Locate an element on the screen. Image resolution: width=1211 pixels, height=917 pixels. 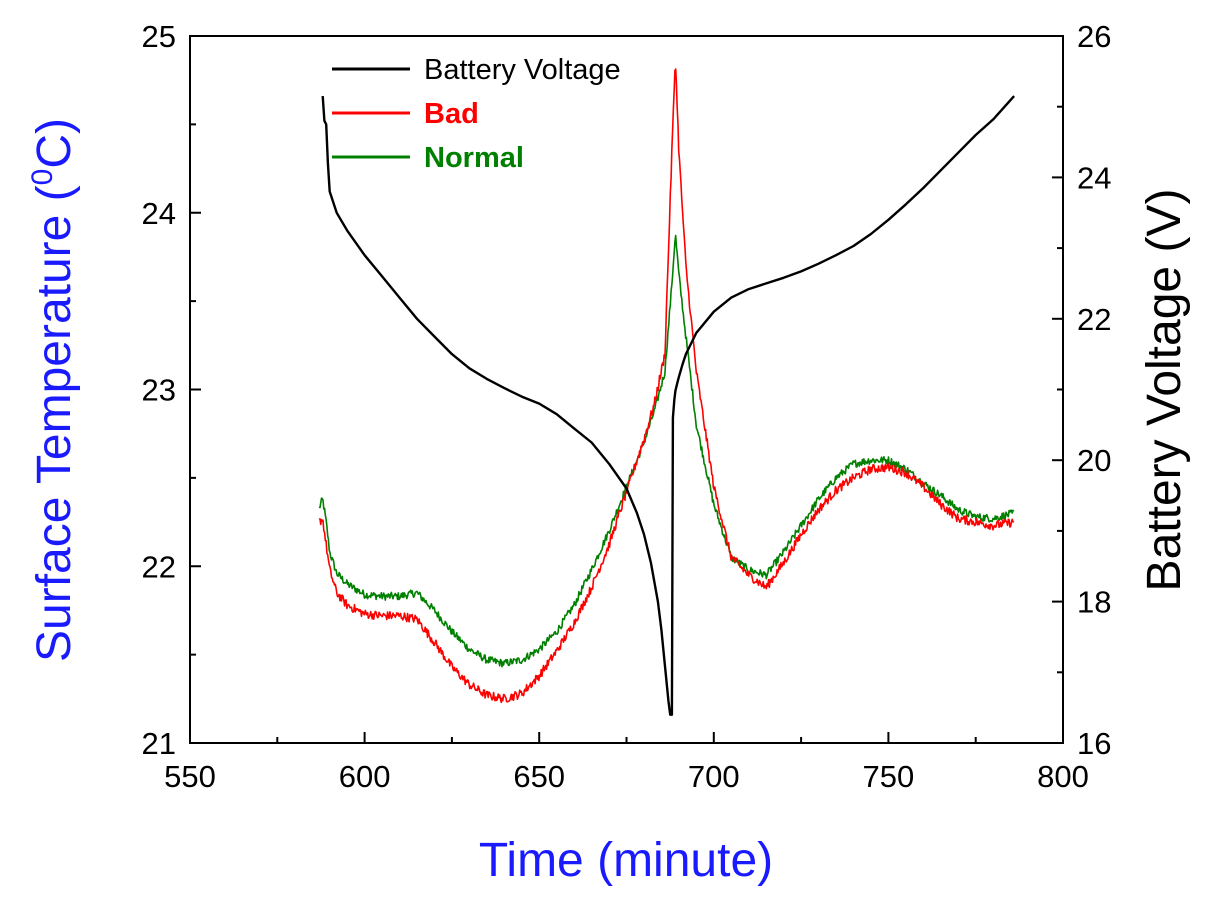
x-tick-label: 750 is located at coordinates (889, 776).